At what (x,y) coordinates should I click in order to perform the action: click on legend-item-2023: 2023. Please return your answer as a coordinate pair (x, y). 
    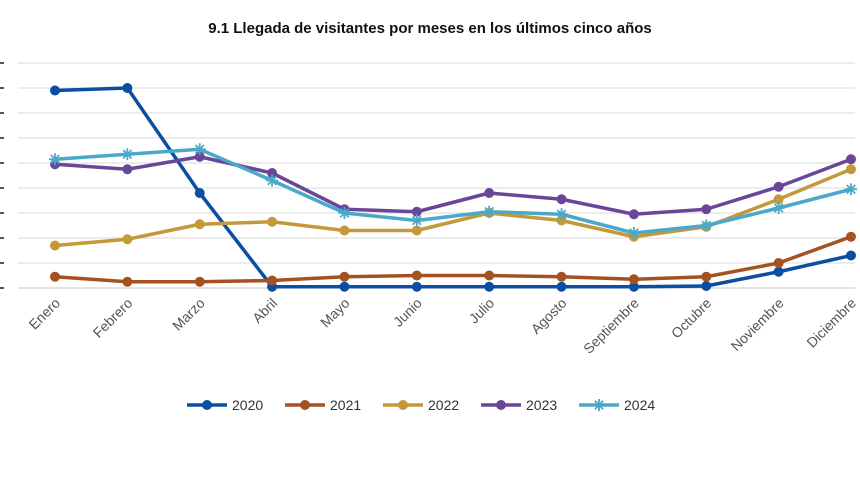
    Looking at the image, I should click on (519, 405).